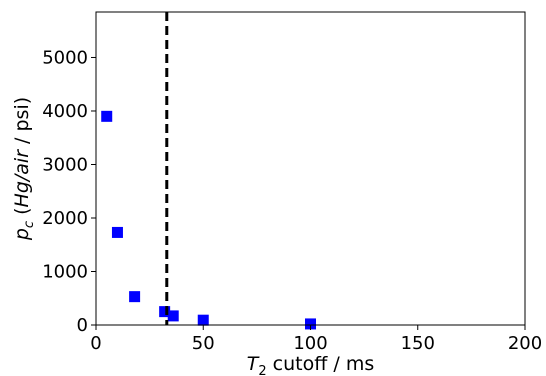 The height and width of the screenshot is (376, 546). What do you see at coordinates (82, 325) in the screenshot?
I see `y-tick-label: 0` at bounding box center [82, 325].